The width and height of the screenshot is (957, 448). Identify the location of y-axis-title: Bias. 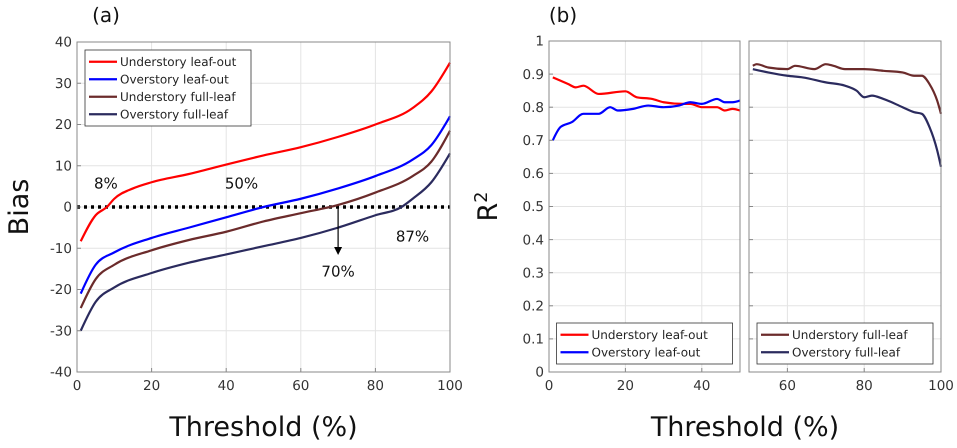
(19, 207).